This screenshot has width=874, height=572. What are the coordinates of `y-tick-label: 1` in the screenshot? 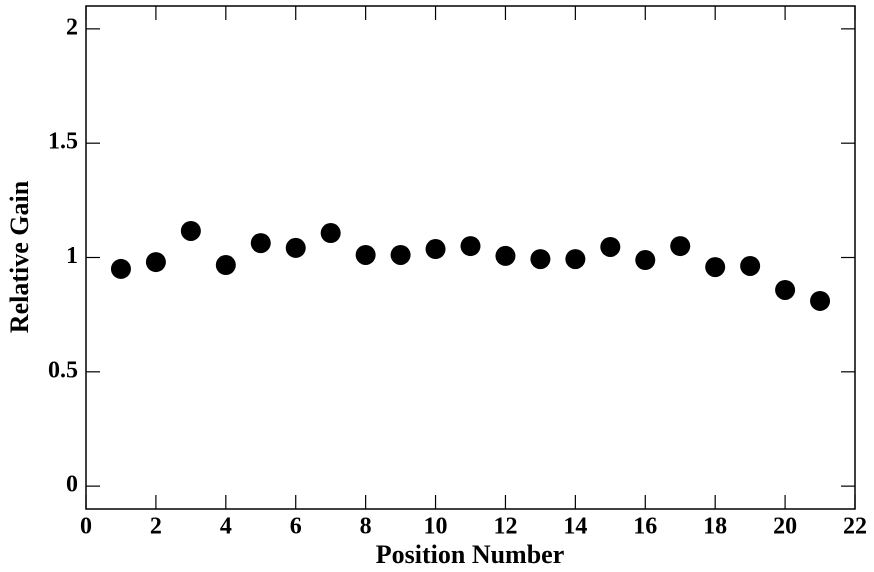 It's located at (72, 256).